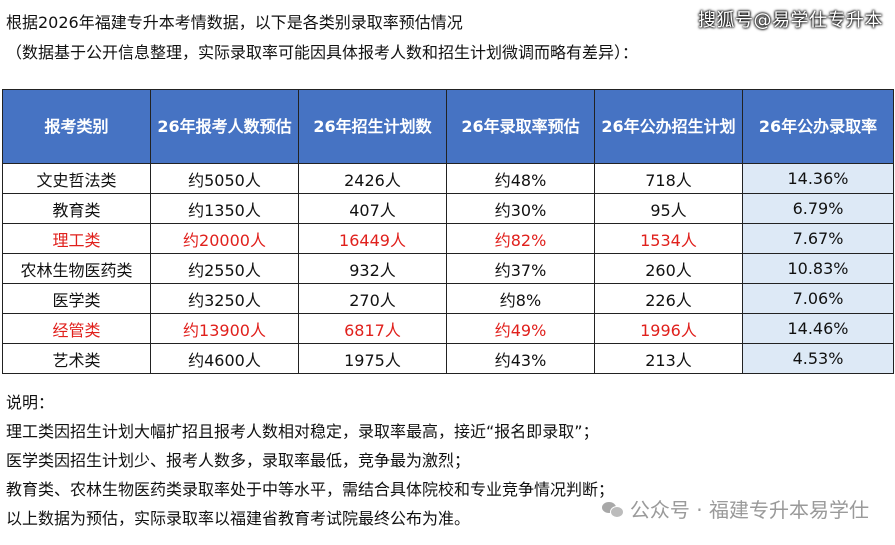 The image size is (895, 545). Describe the element at coordinates (372, 328) in the screenshot. I see `cell-plan: 6817人` at that location.